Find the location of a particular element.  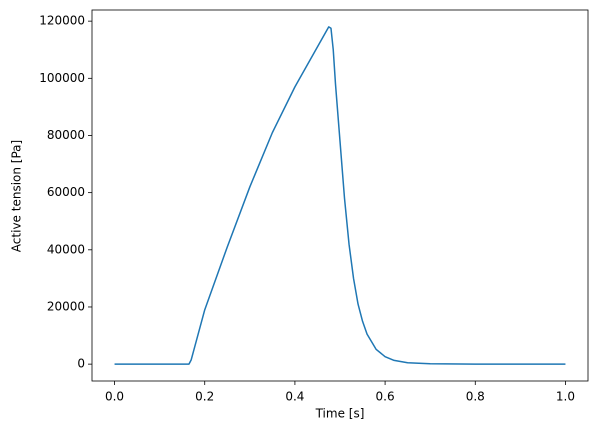

y-tick-label: 60000 is located at coordinates (66, 192).